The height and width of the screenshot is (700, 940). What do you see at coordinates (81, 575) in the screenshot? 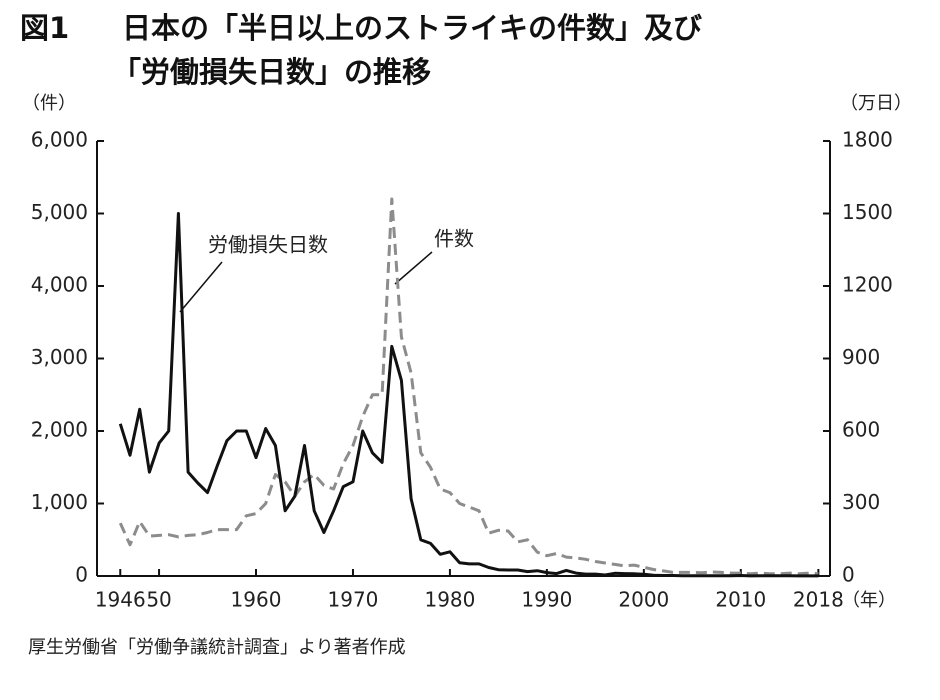
I see `y-tick-label: 0` at bounding box center [81, 575].